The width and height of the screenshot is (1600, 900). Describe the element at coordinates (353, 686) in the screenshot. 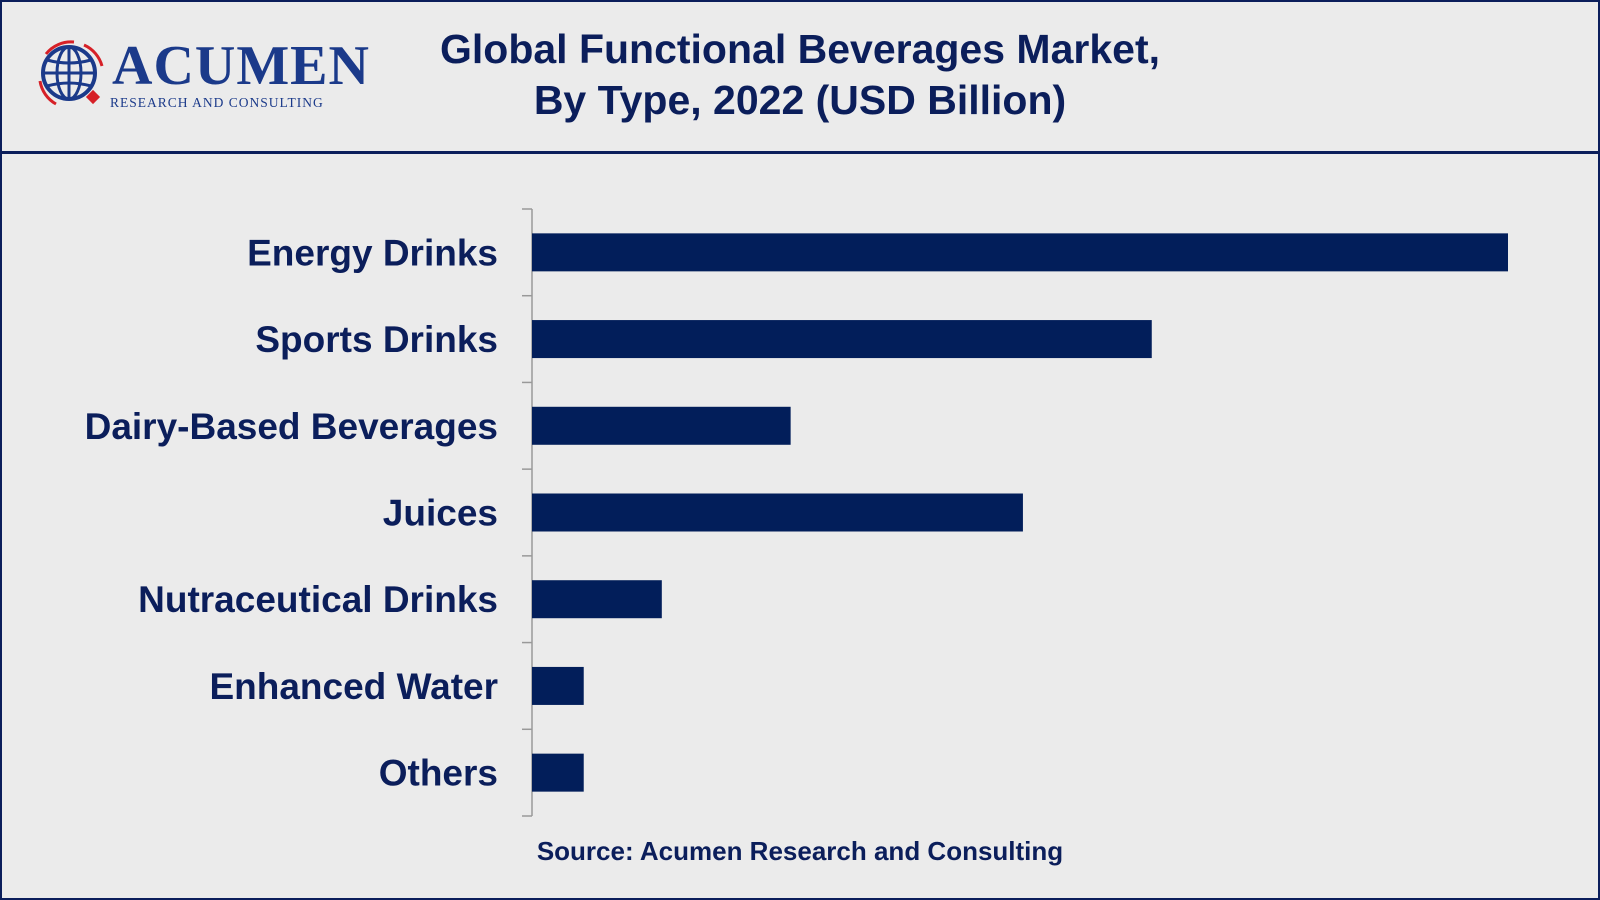

I see `category-label: Enhanced Water` at that location.